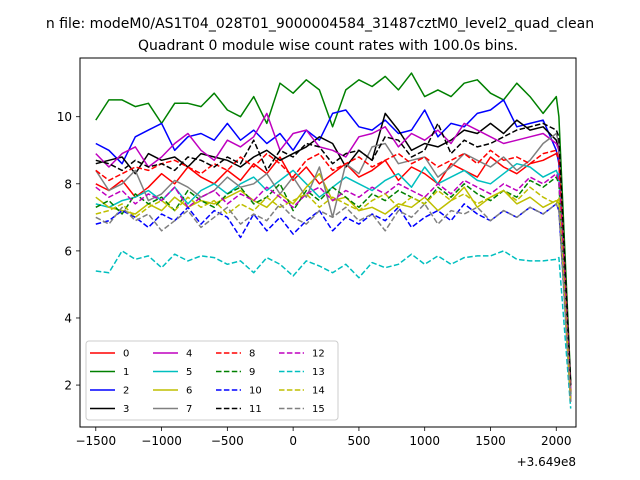  I want to click on legend-label-7: 7, so click(189, 409).